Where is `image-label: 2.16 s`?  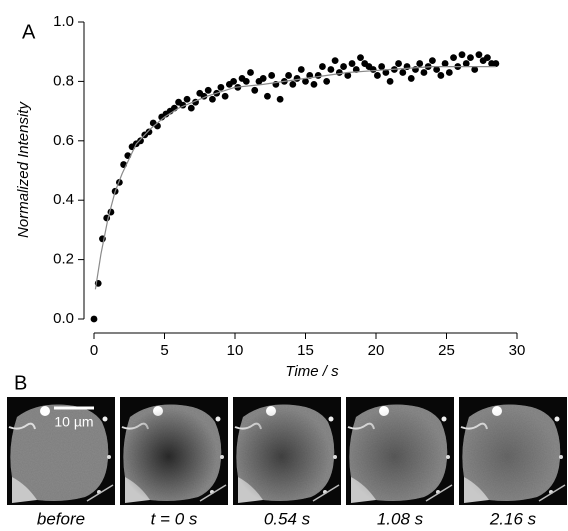 image-label: 2.16 s is located at coordinates (513, 518).